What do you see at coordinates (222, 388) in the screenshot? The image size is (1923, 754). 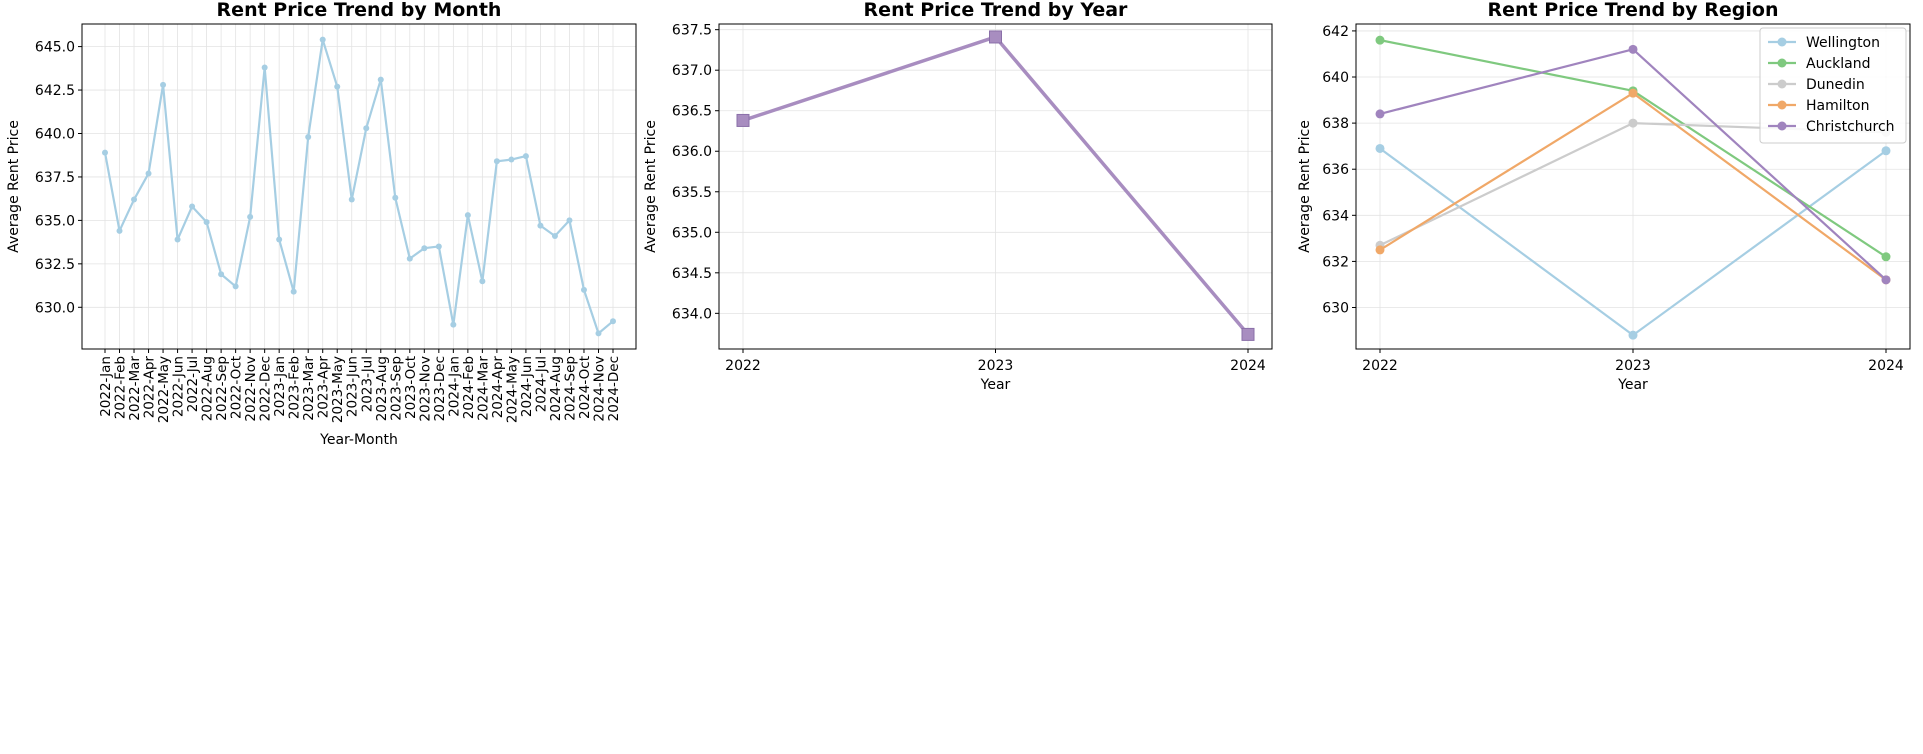 I see `x-tick-label: 2022-Sep` at bounding box center [222, 388].